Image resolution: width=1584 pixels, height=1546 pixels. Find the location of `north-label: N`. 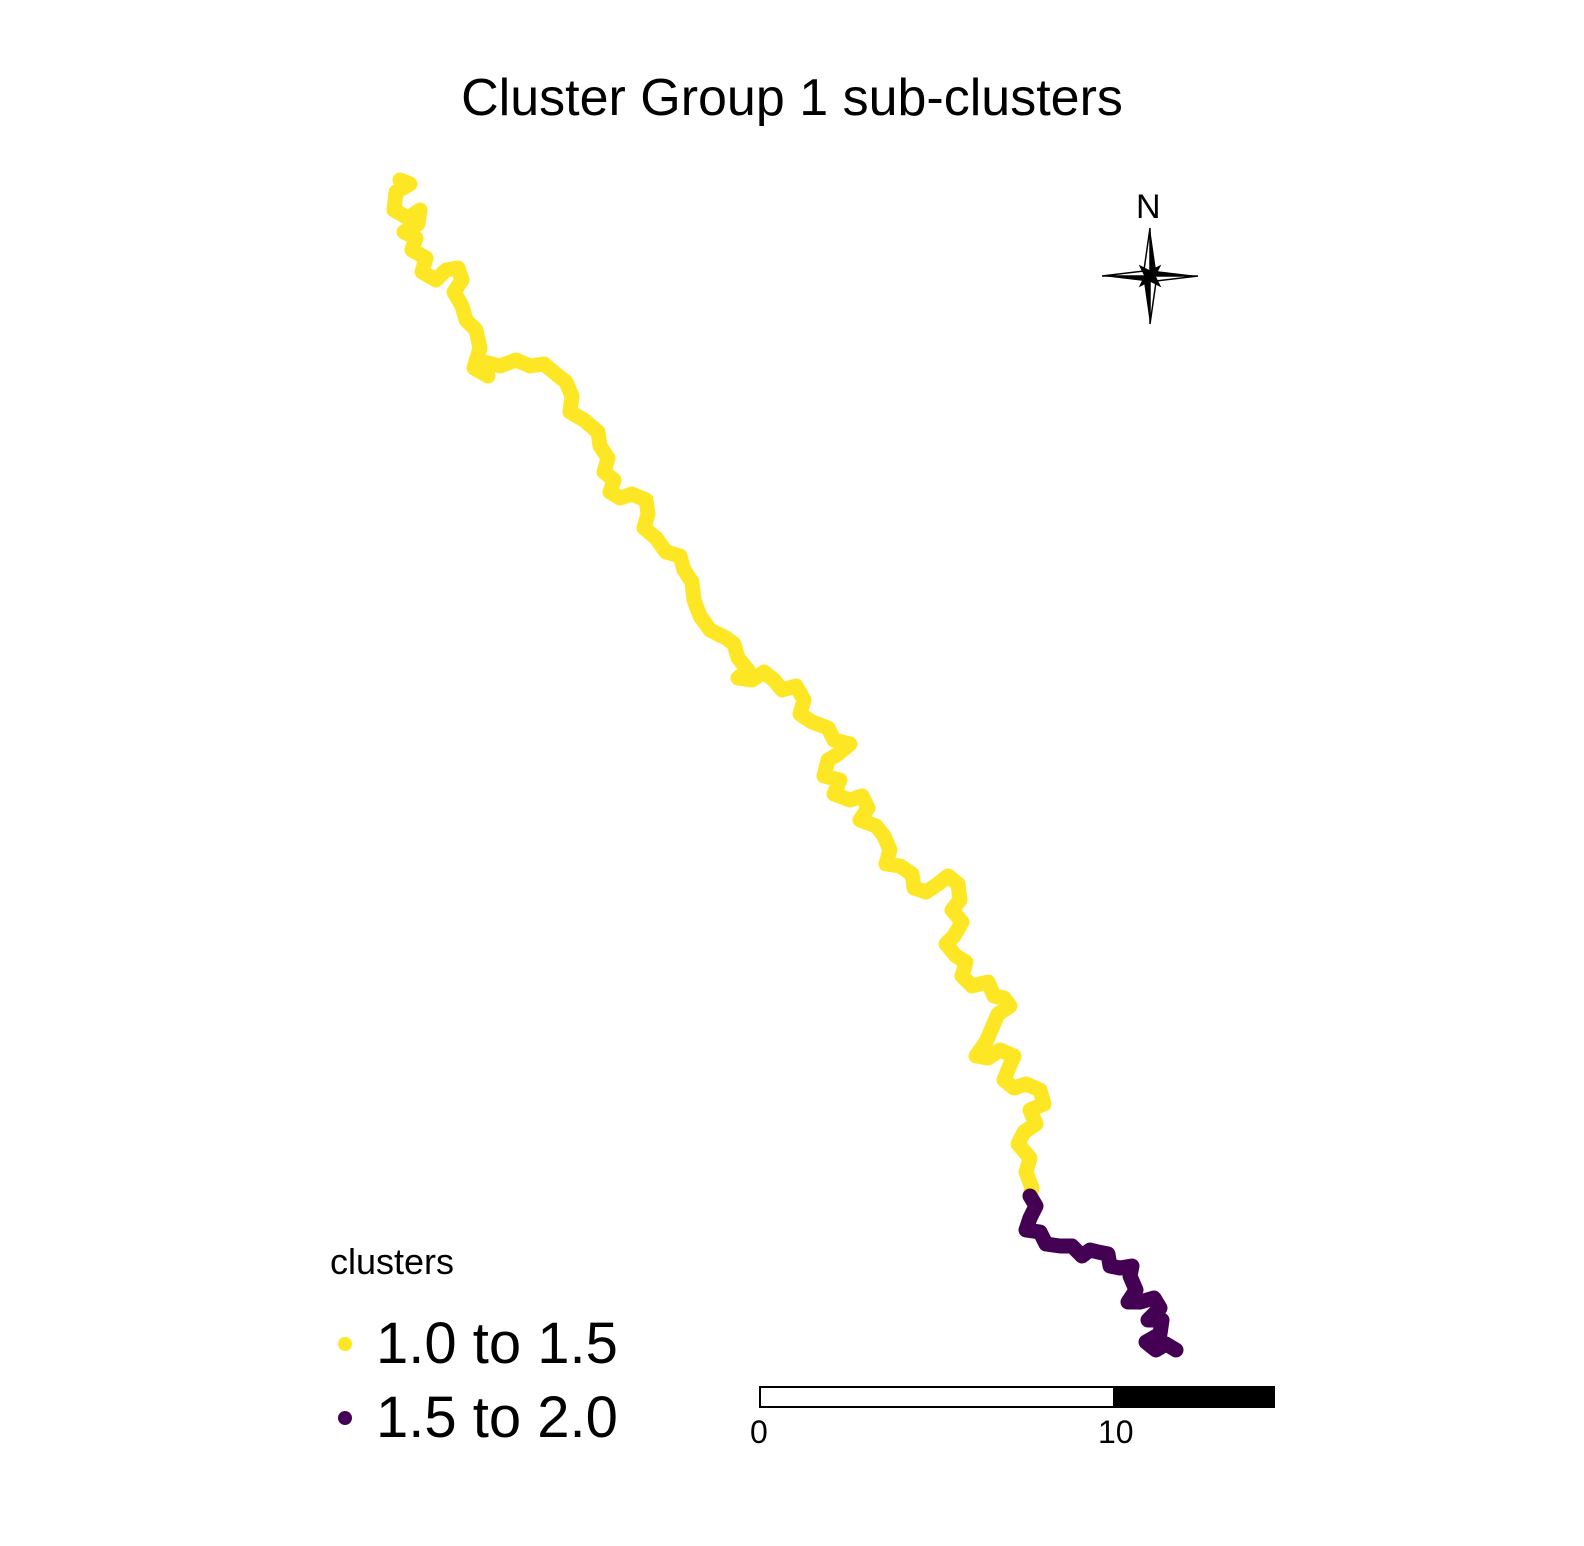

north-label: N is located at coordinates (1148, 207).